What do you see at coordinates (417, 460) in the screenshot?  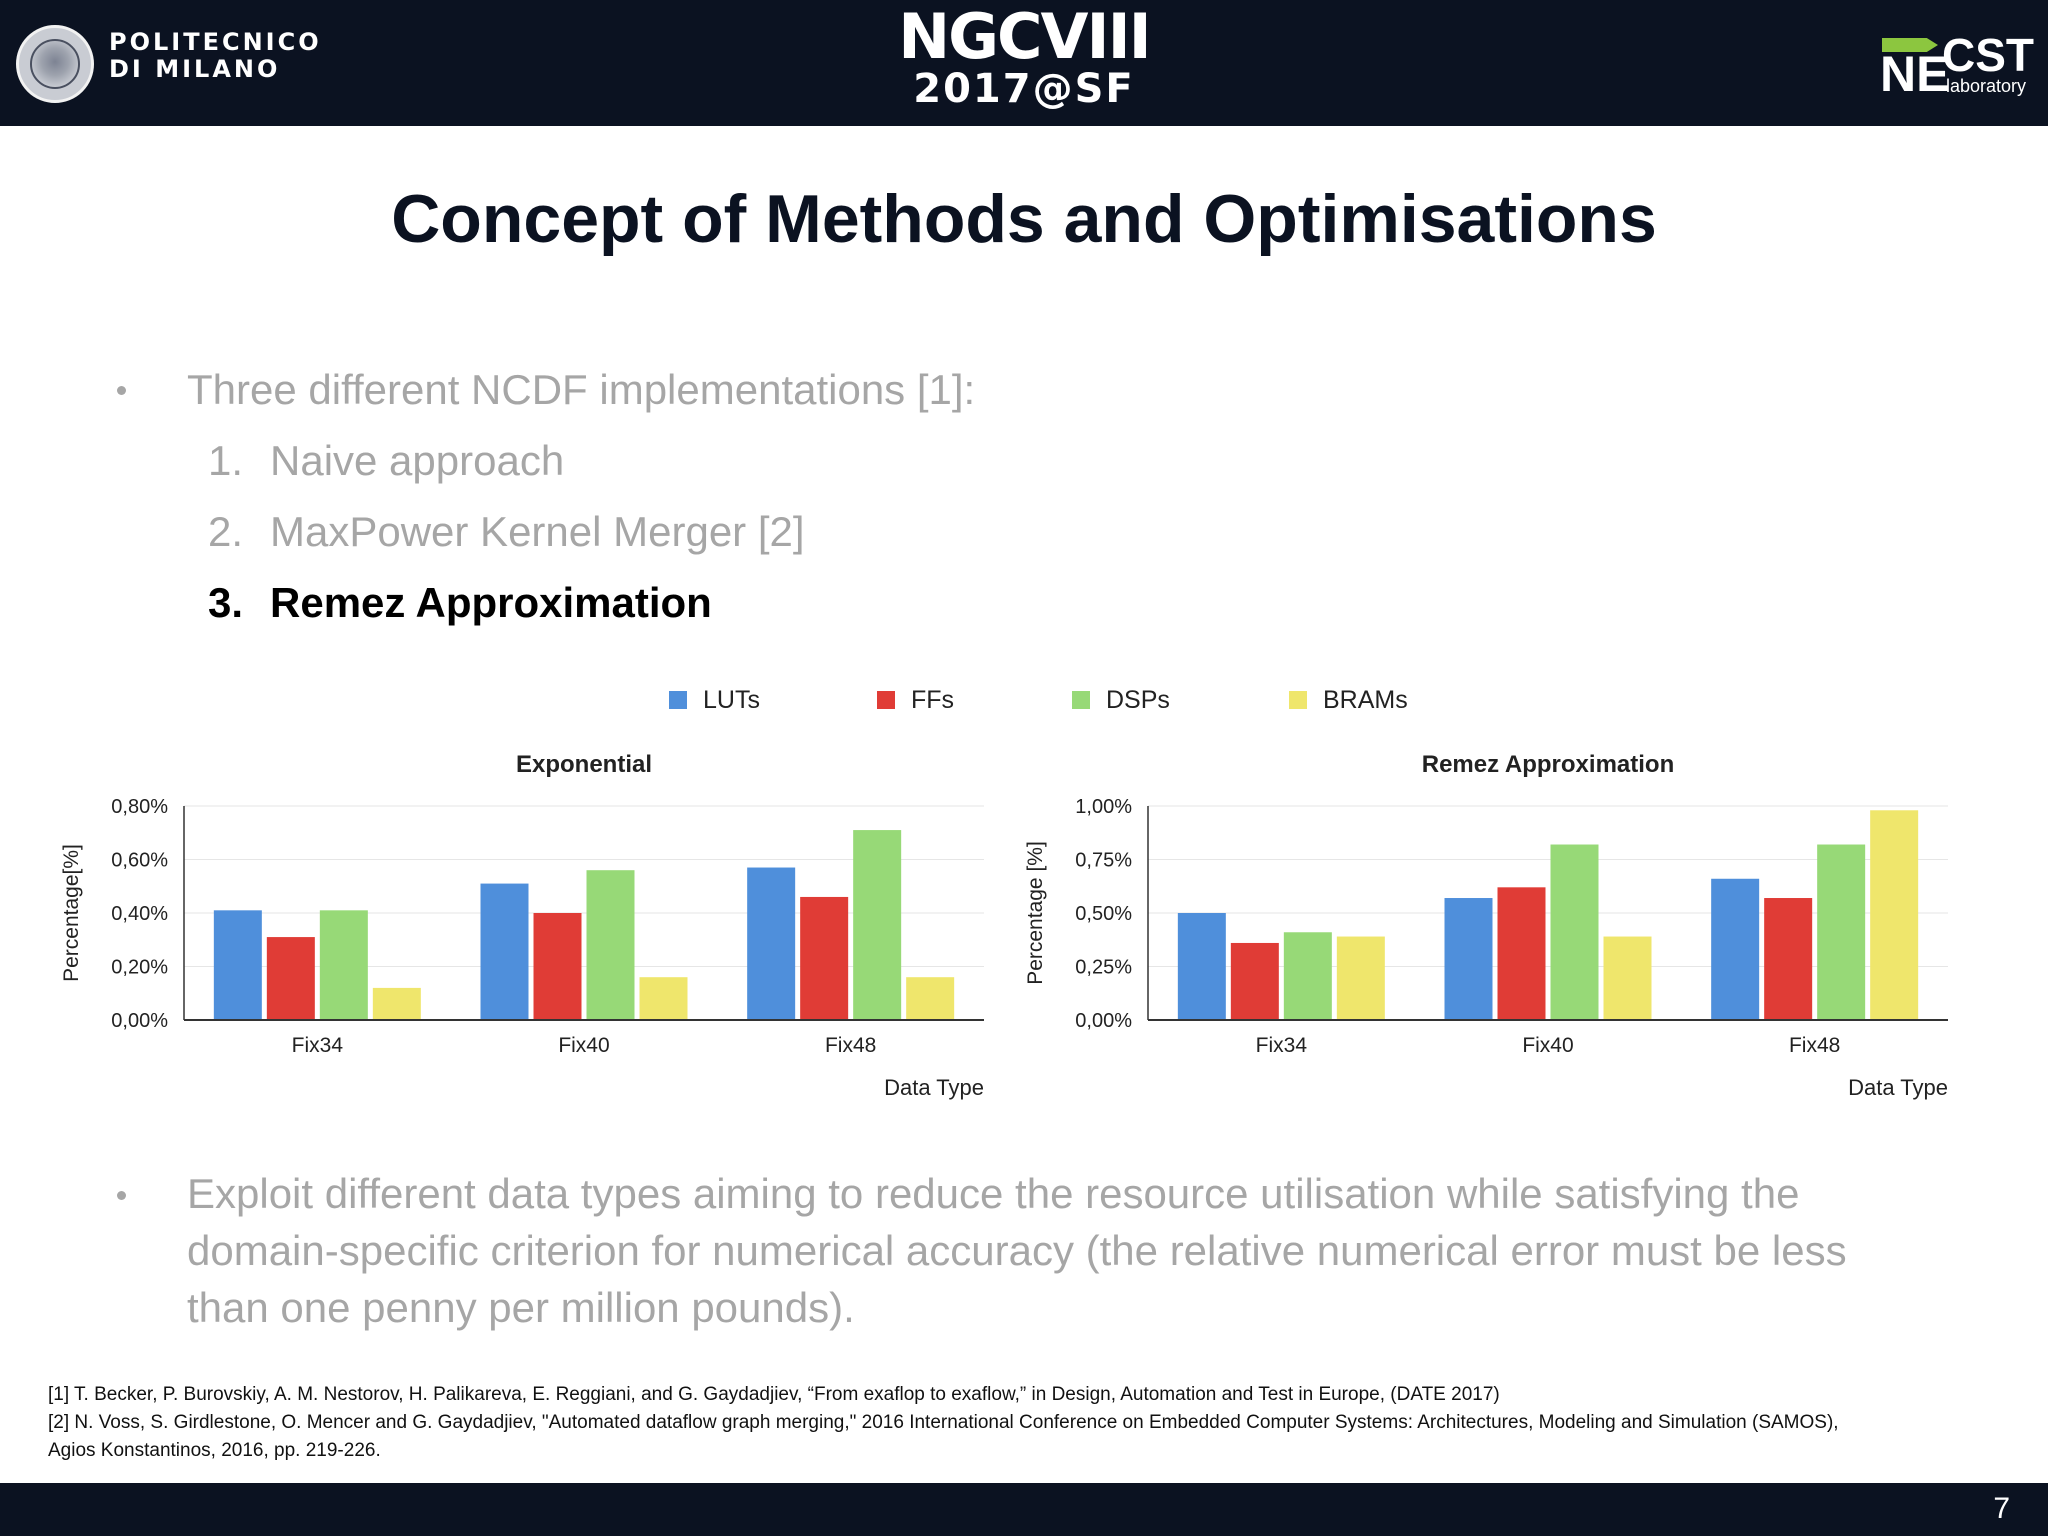 I see `list-item-naive: Naive approach` at bounding box center [417, 460].